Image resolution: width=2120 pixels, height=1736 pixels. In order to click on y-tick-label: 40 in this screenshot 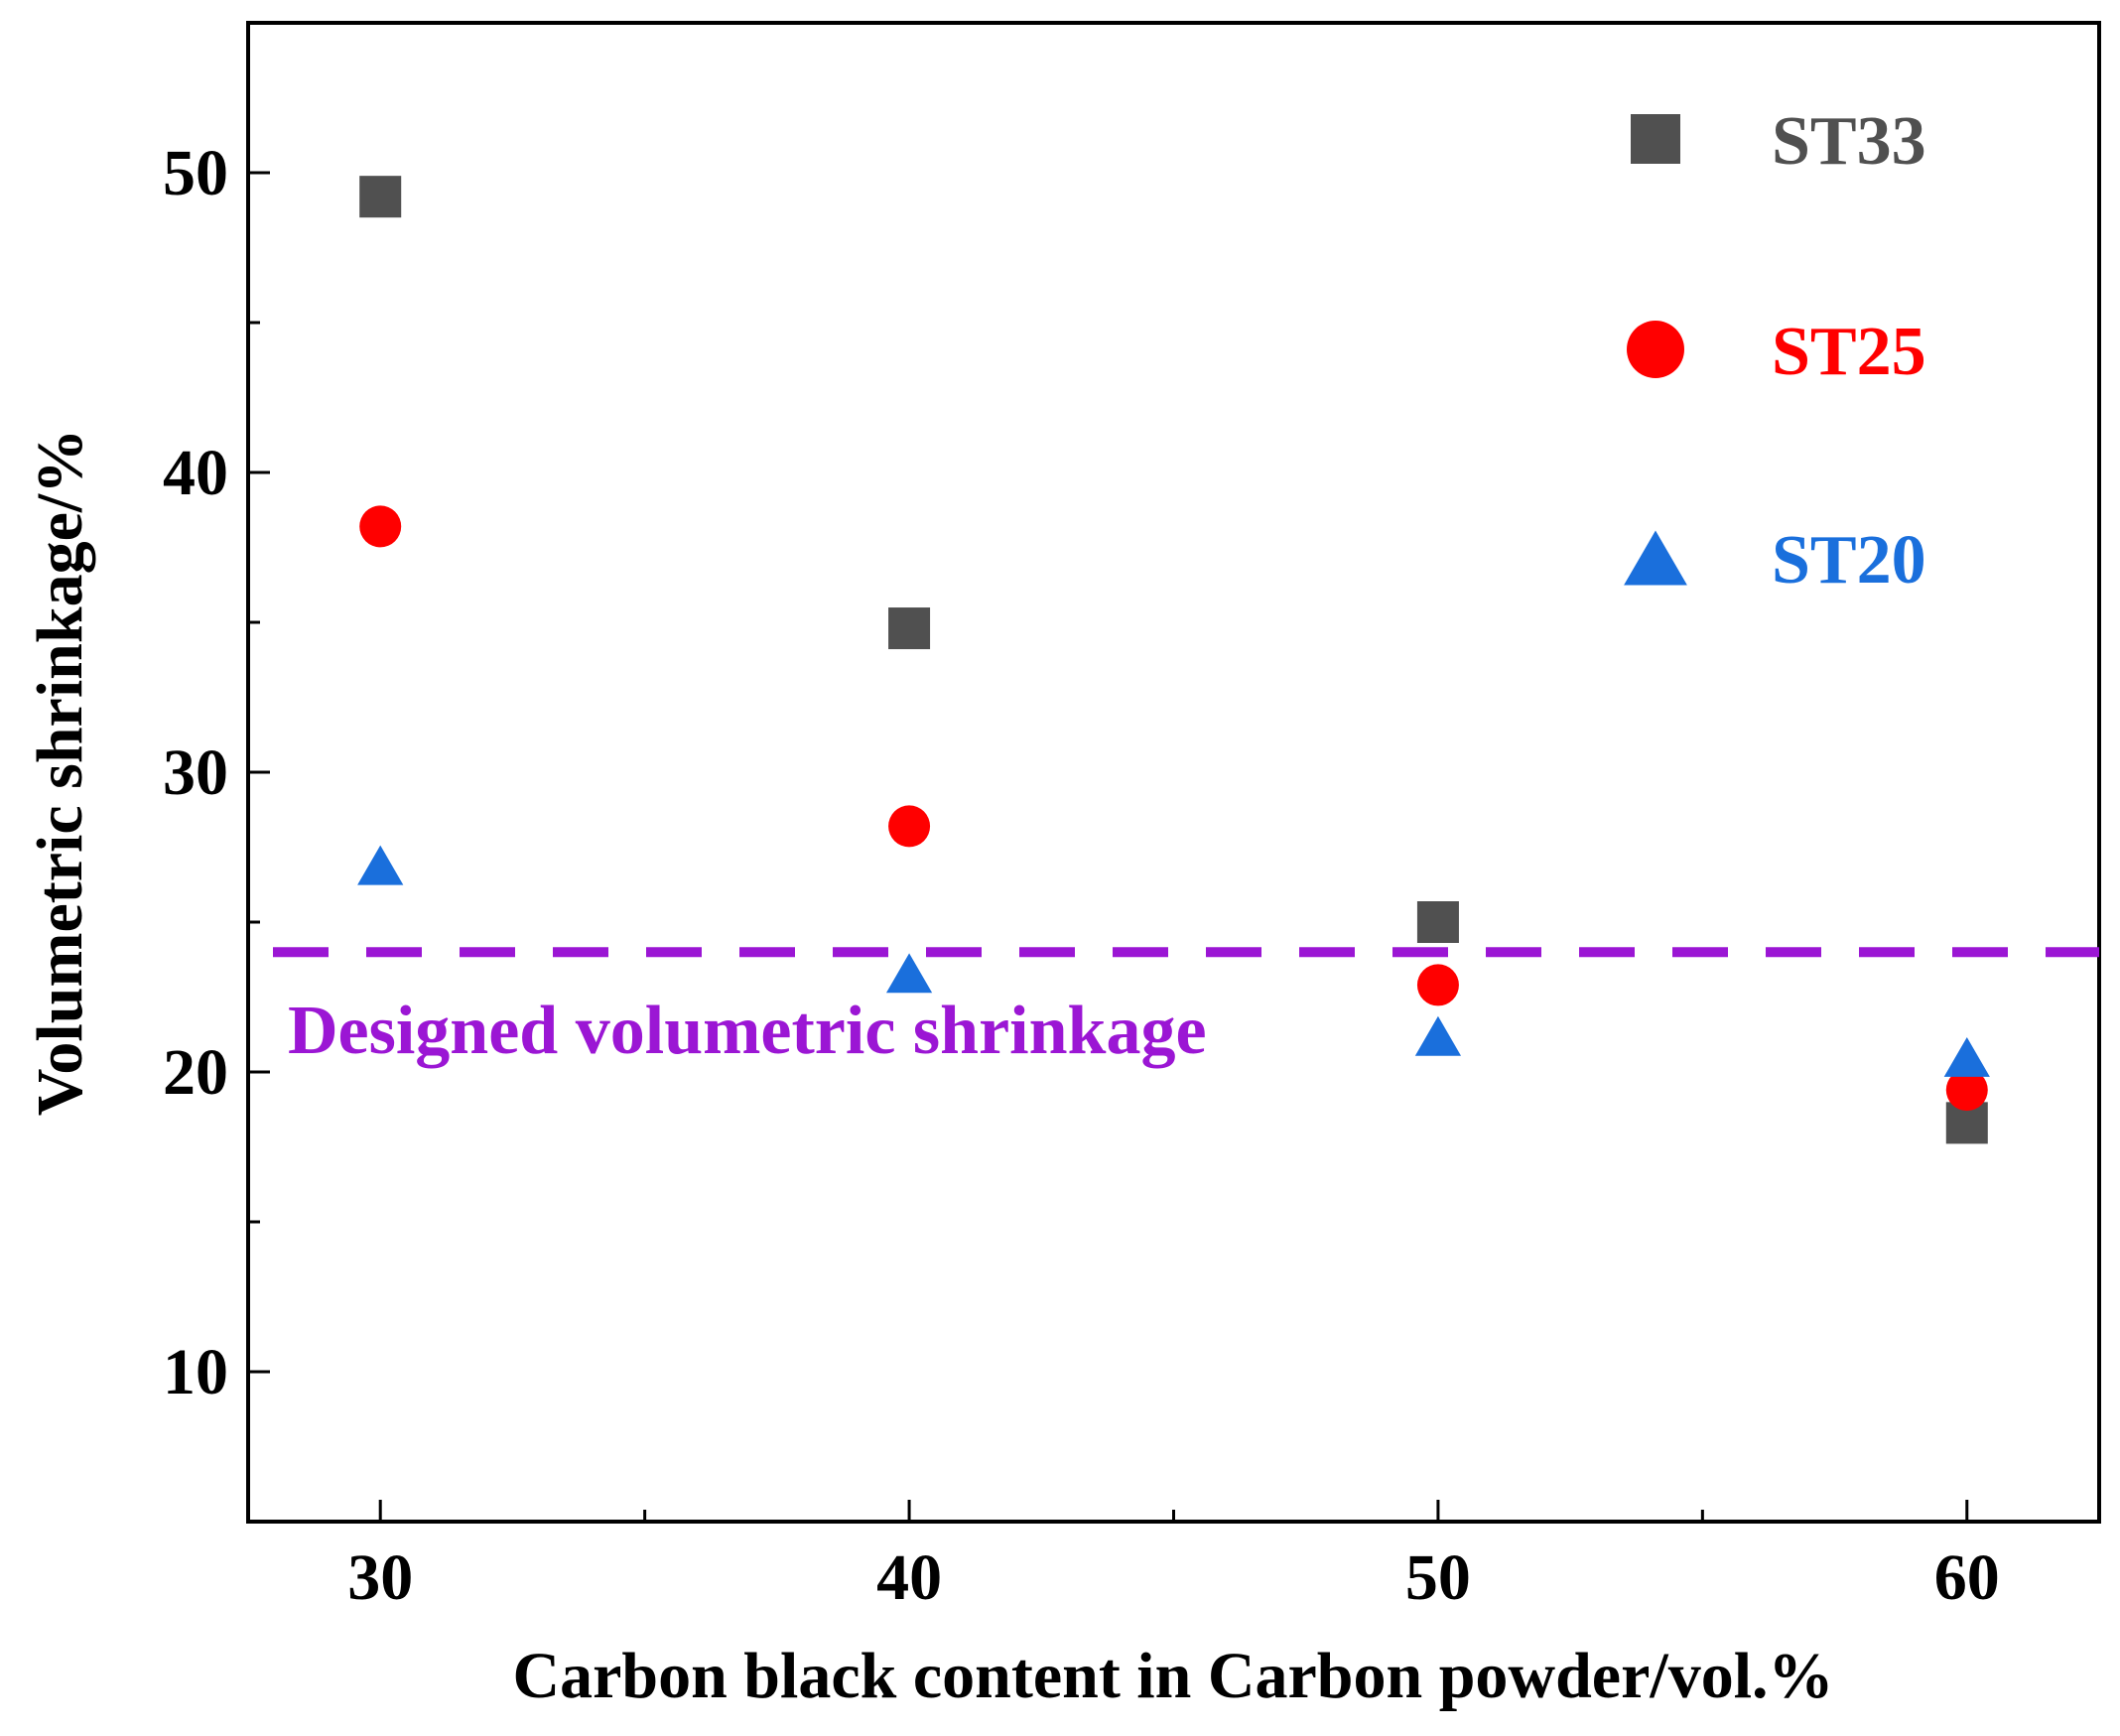, I will do `click(195, 473)`.